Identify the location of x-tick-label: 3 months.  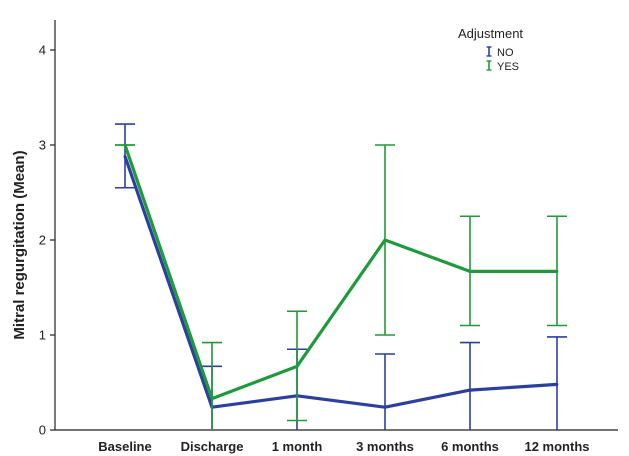
(385, 446).